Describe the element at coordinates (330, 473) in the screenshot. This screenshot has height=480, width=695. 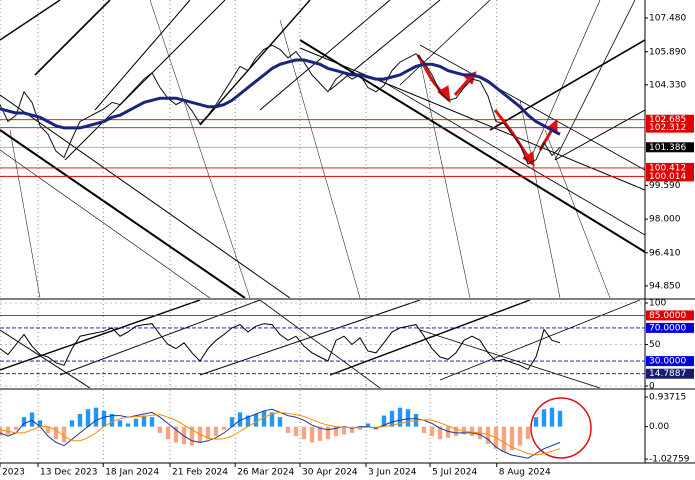
I see `x-tick-label: 30 Apr 2024` at that location.